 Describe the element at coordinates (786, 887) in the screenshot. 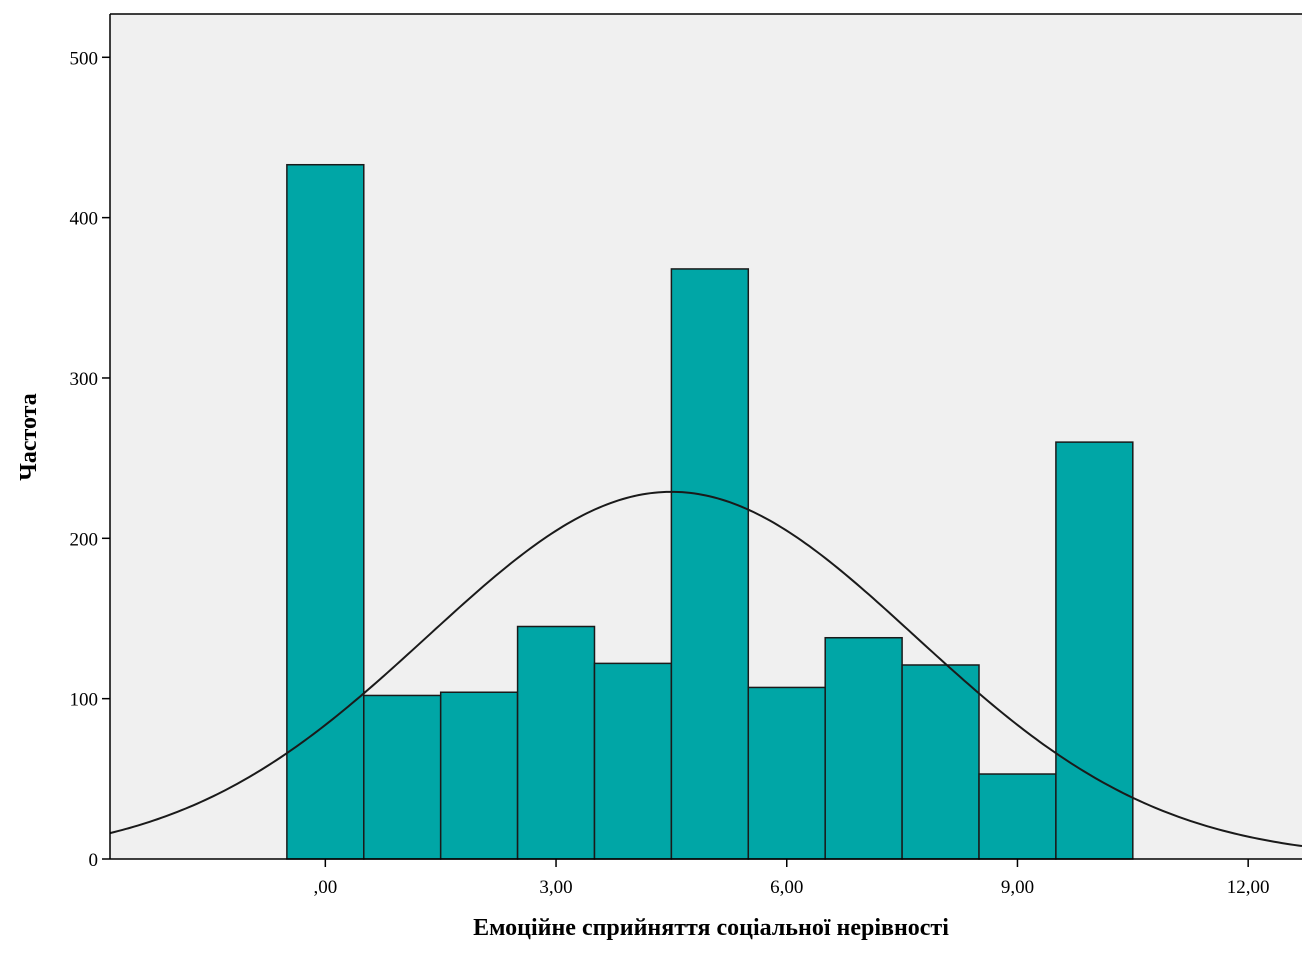

I see `x-tick-label-2: 6,00` at that location.